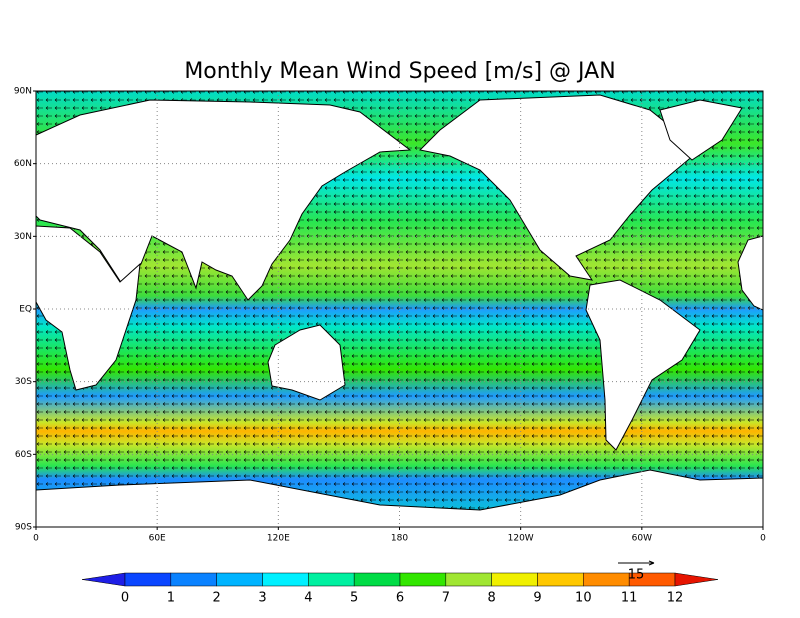 This screenshot has width=800, height=618. Describe the element at coordinates (399, 71) in the screenshot. I see `map-title: Monthly Mean Wind Speed [m/s] @ JAN` at that location.